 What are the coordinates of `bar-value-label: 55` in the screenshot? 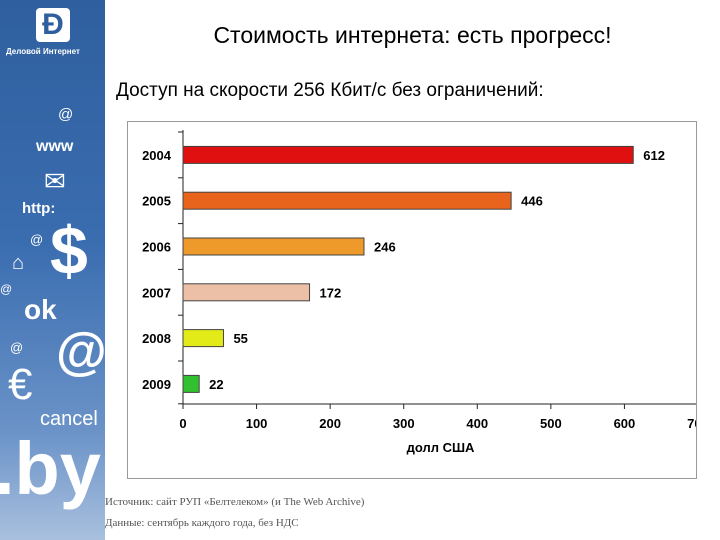 It's located at (240, 338).